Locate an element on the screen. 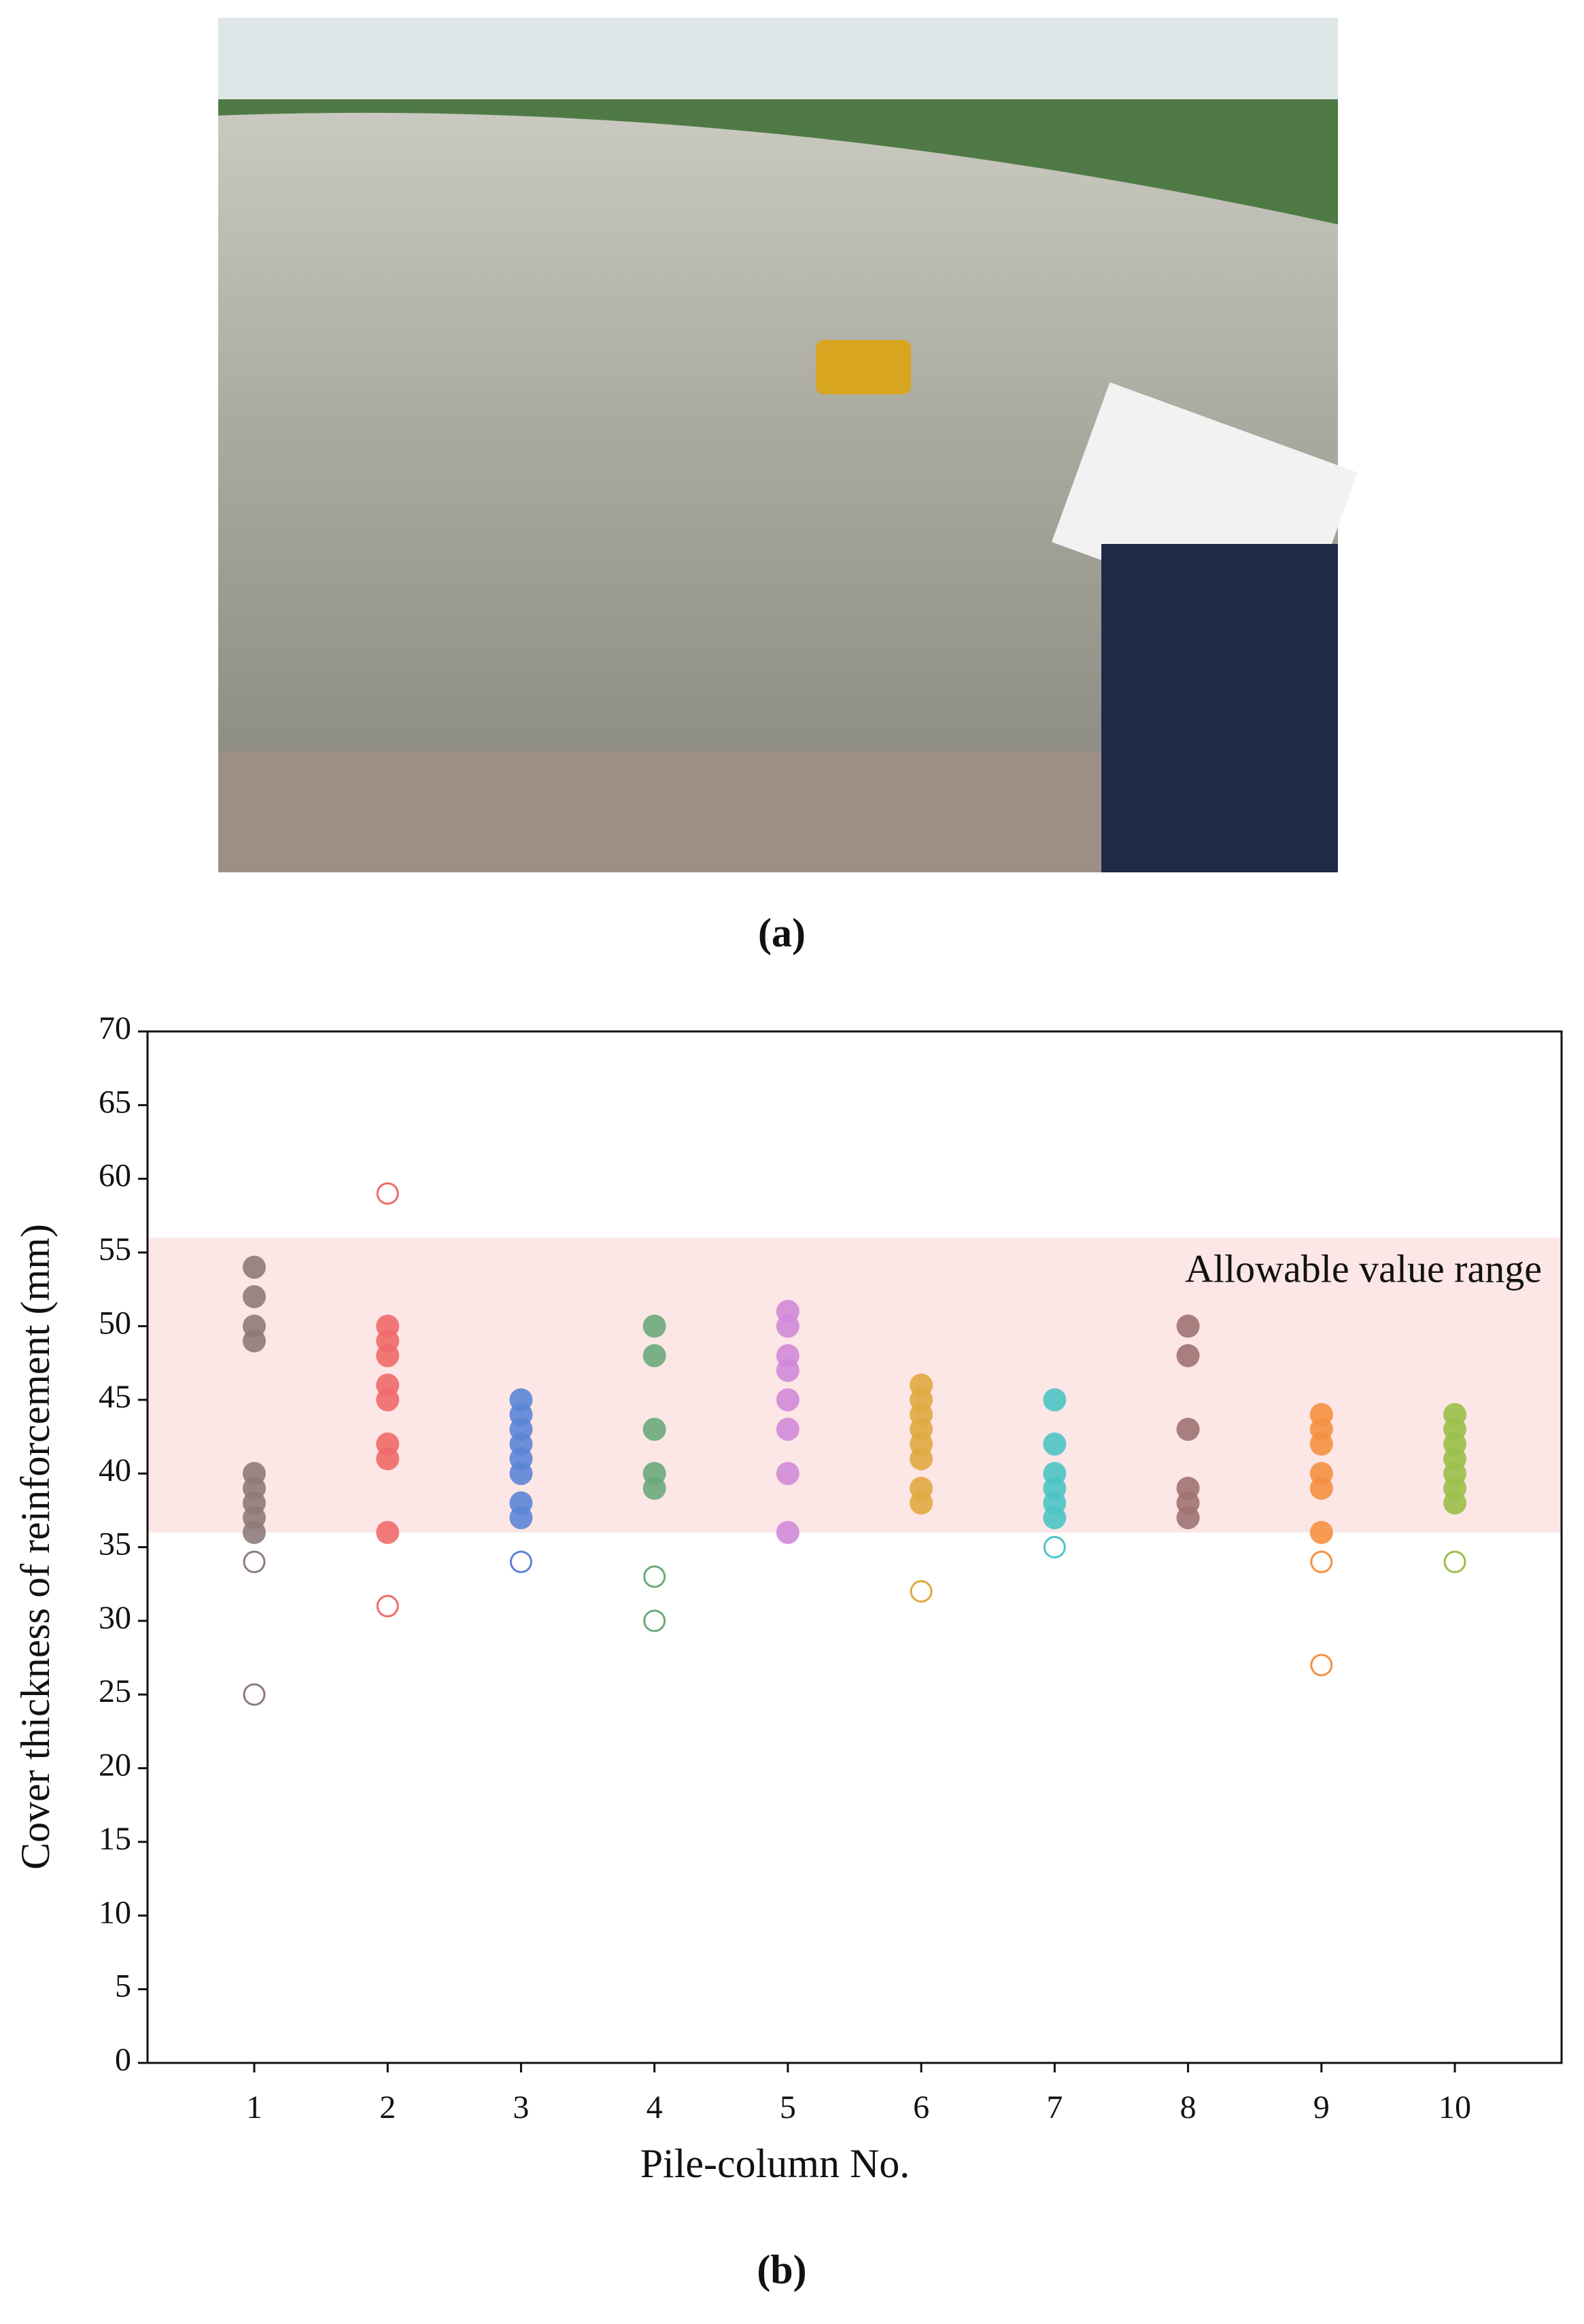 This screenshot has height=2324, width=1584. y-tick-label: 35 is located at coordinates (115, 1544).